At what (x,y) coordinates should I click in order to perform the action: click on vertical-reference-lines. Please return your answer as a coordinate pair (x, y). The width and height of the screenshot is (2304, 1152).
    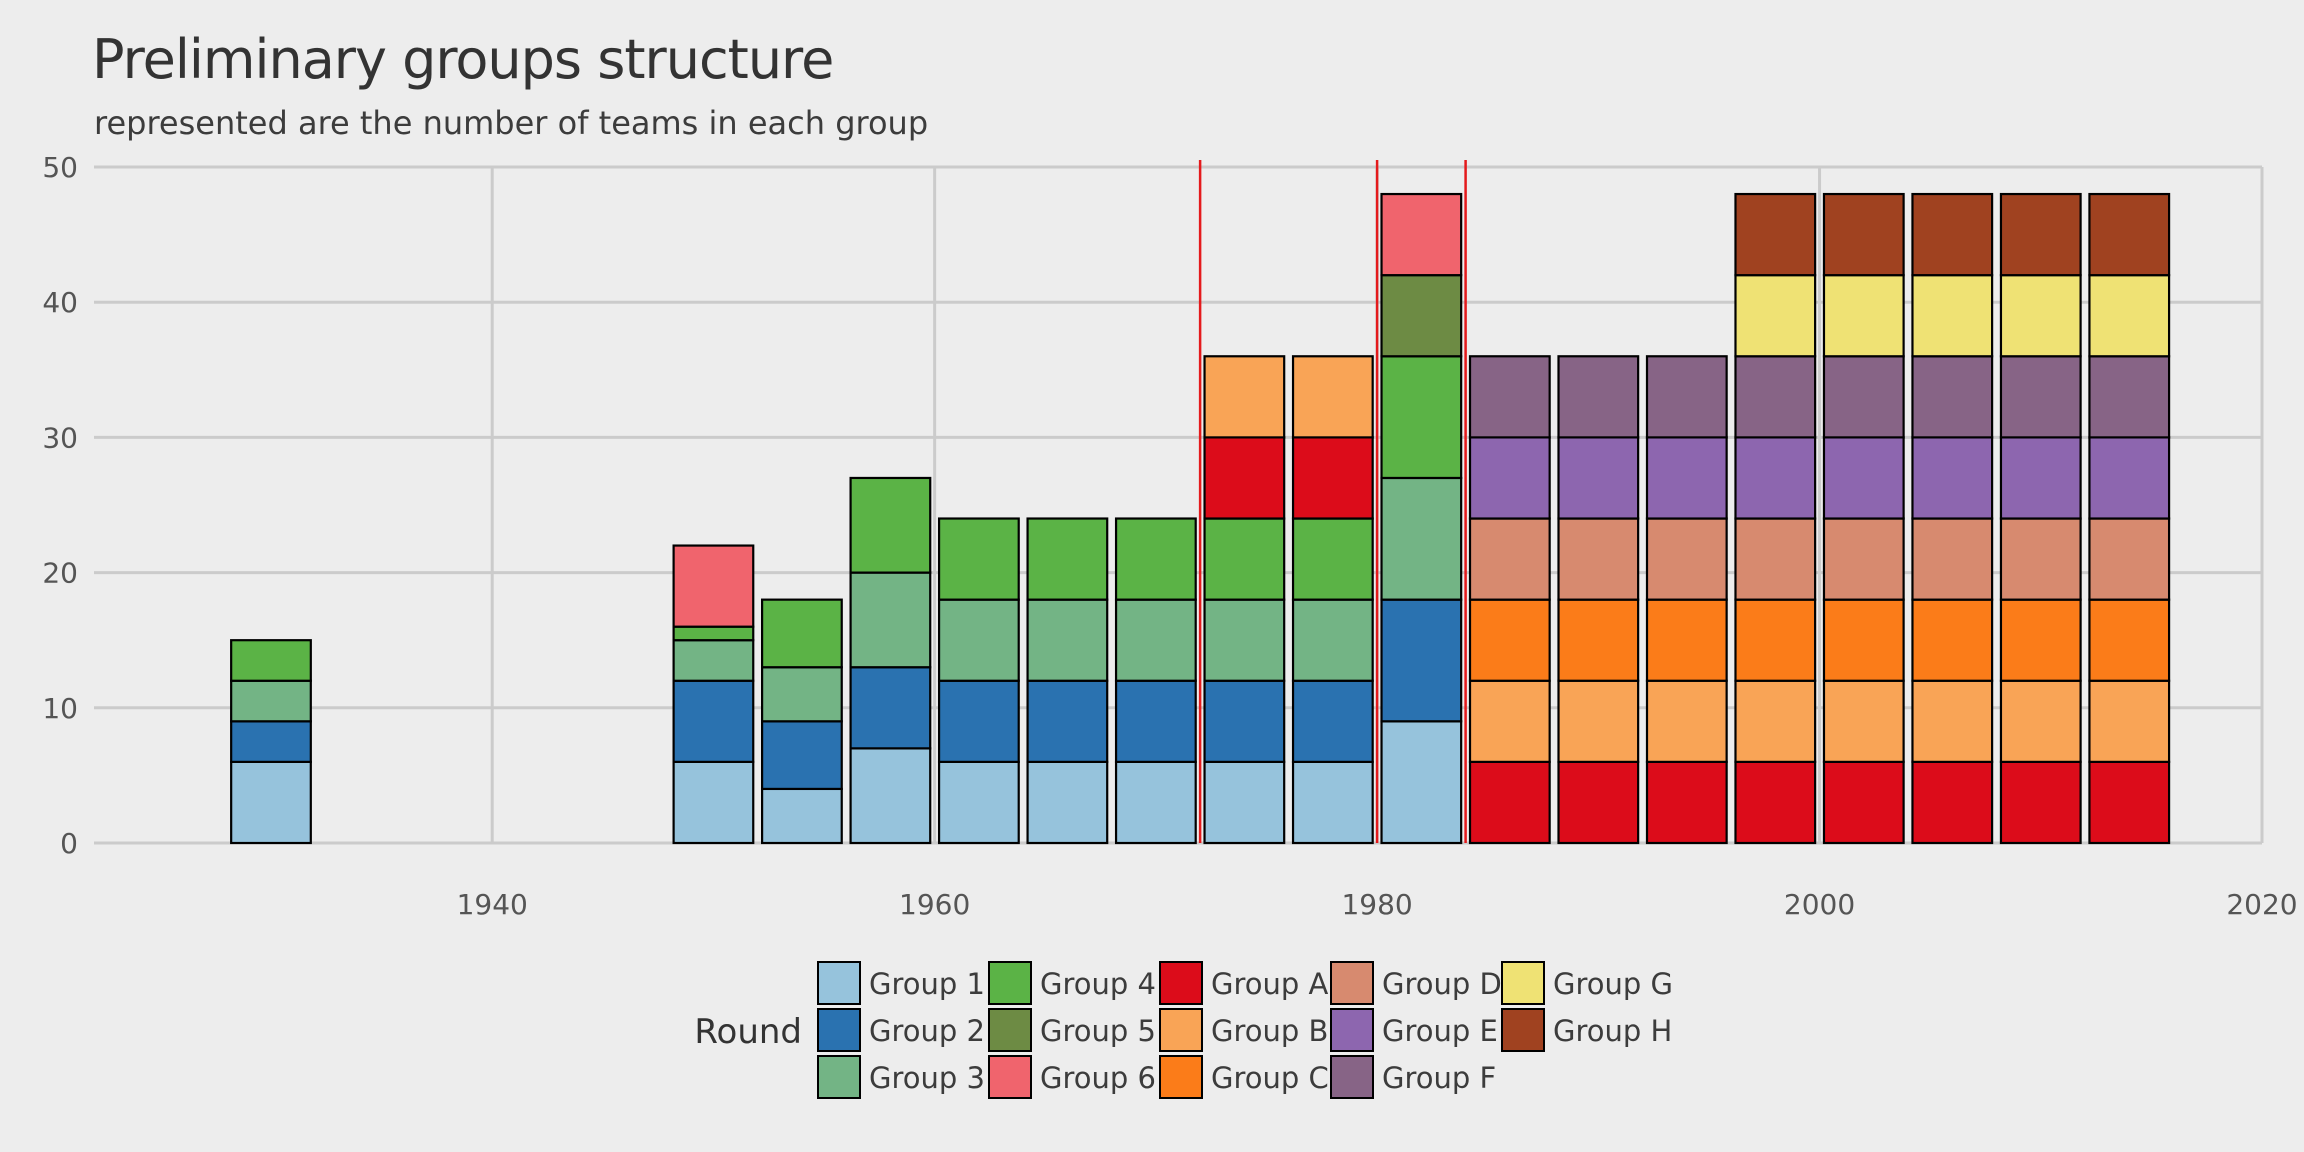
    Looking at the image, I should click on (1332, 501).